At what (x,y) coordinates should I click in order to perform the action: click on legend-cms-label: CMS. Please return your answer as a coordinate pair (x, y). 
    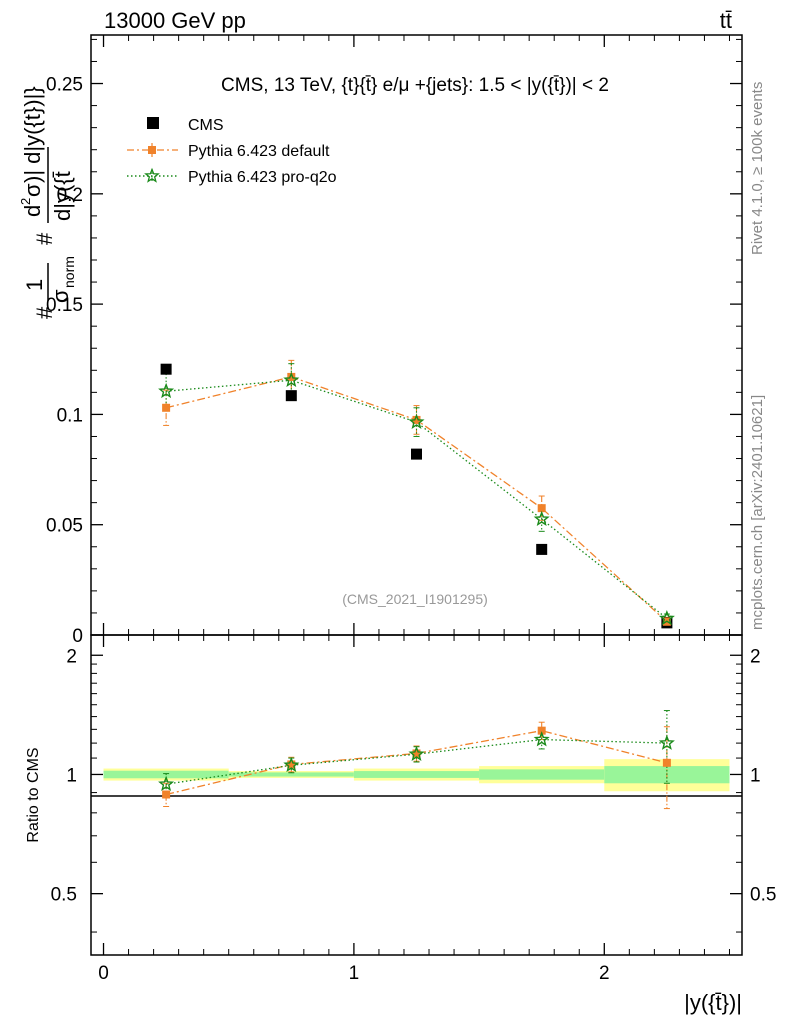
    Looking at the image, I should click on (206, 125).